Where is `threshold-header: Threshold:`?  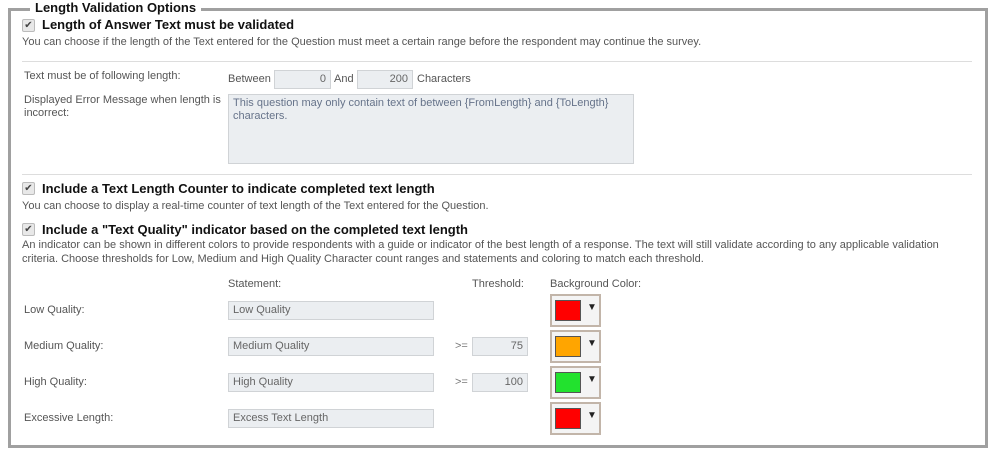 threshold-header: Threshold: is located at coordinates (498, 284).